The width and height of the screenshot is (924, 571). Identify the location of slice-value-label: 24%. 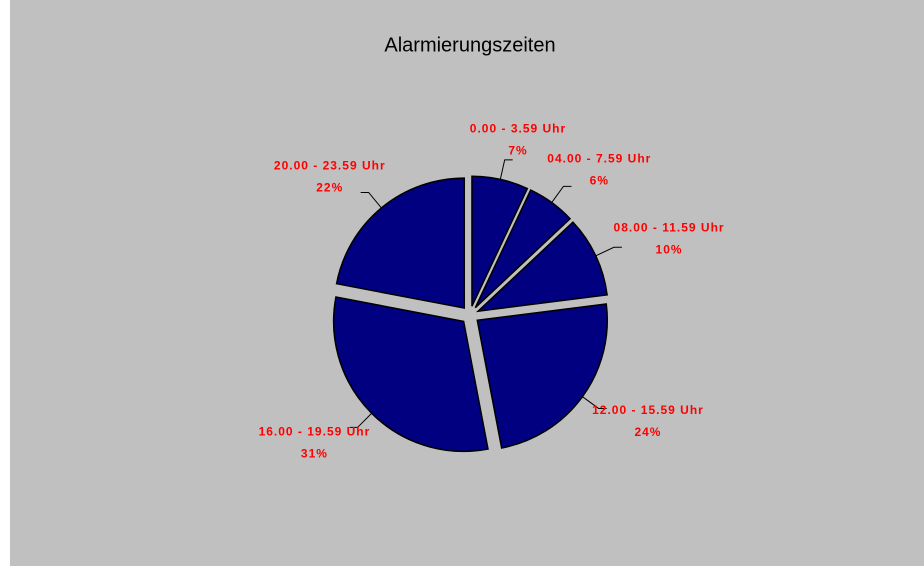
(647, 432).